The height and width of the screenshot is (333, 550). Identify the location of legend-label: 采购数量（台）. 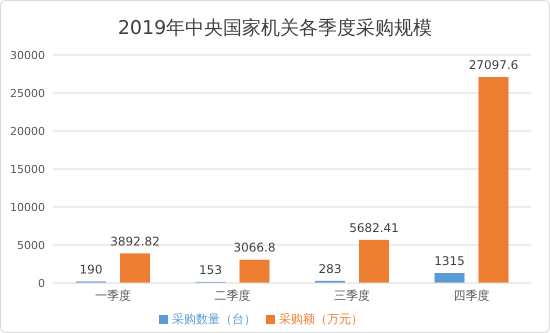
(214, 319).